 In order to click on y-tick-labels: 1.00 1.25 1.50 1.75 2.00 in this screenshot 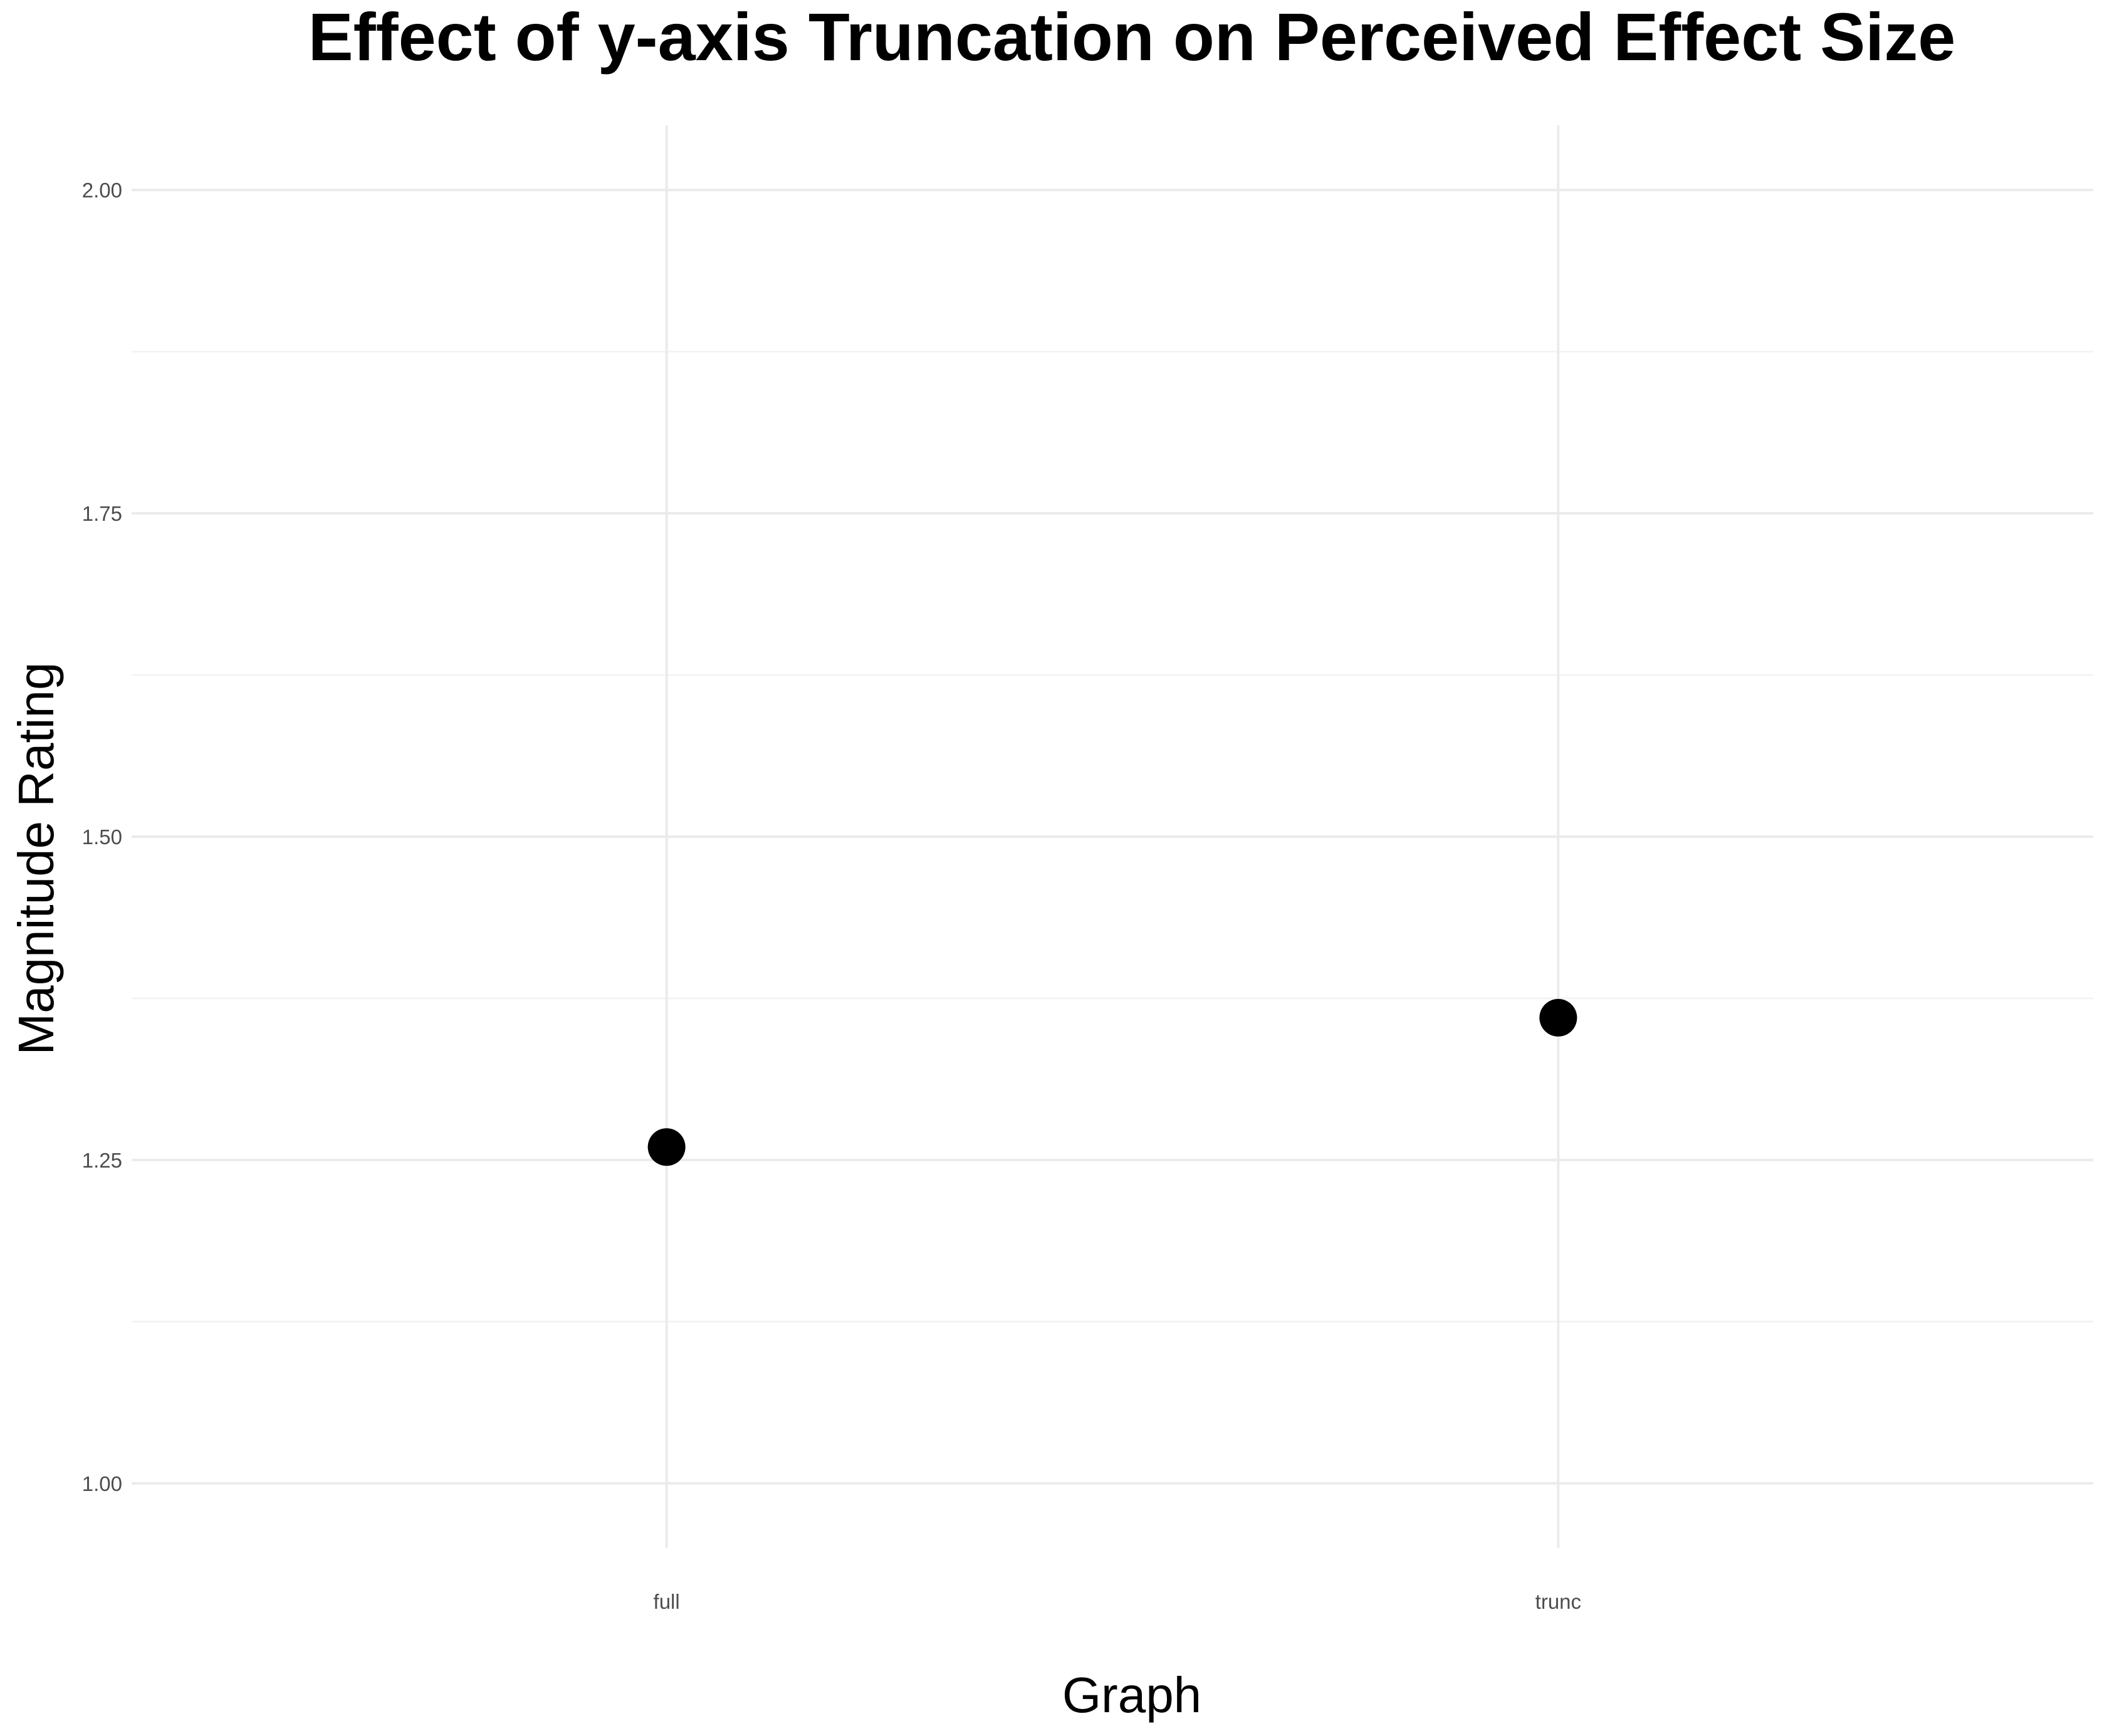, I will do `click(102, 837)`.